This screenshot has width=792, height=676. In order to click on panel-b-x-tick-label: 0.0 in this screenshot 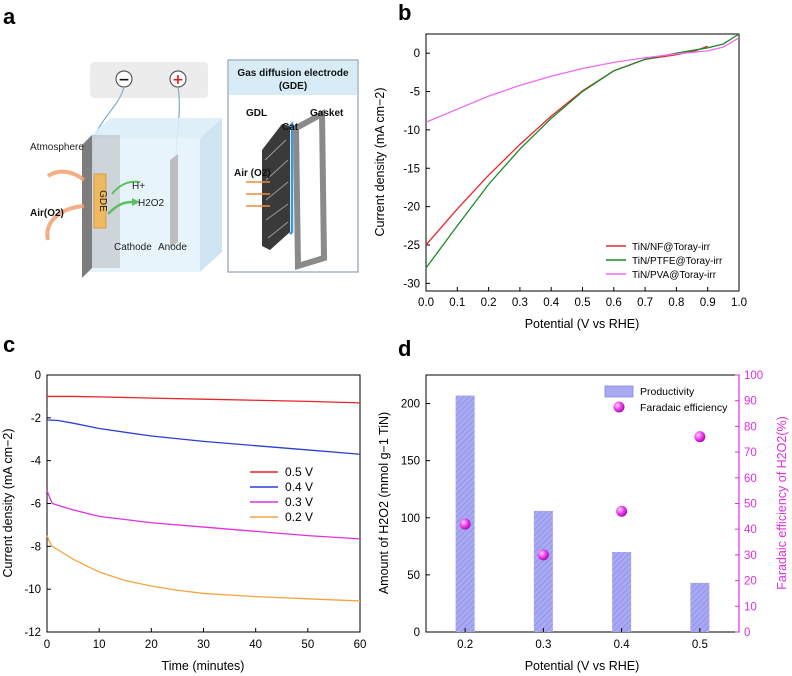, I will do `click(426, 303)`.